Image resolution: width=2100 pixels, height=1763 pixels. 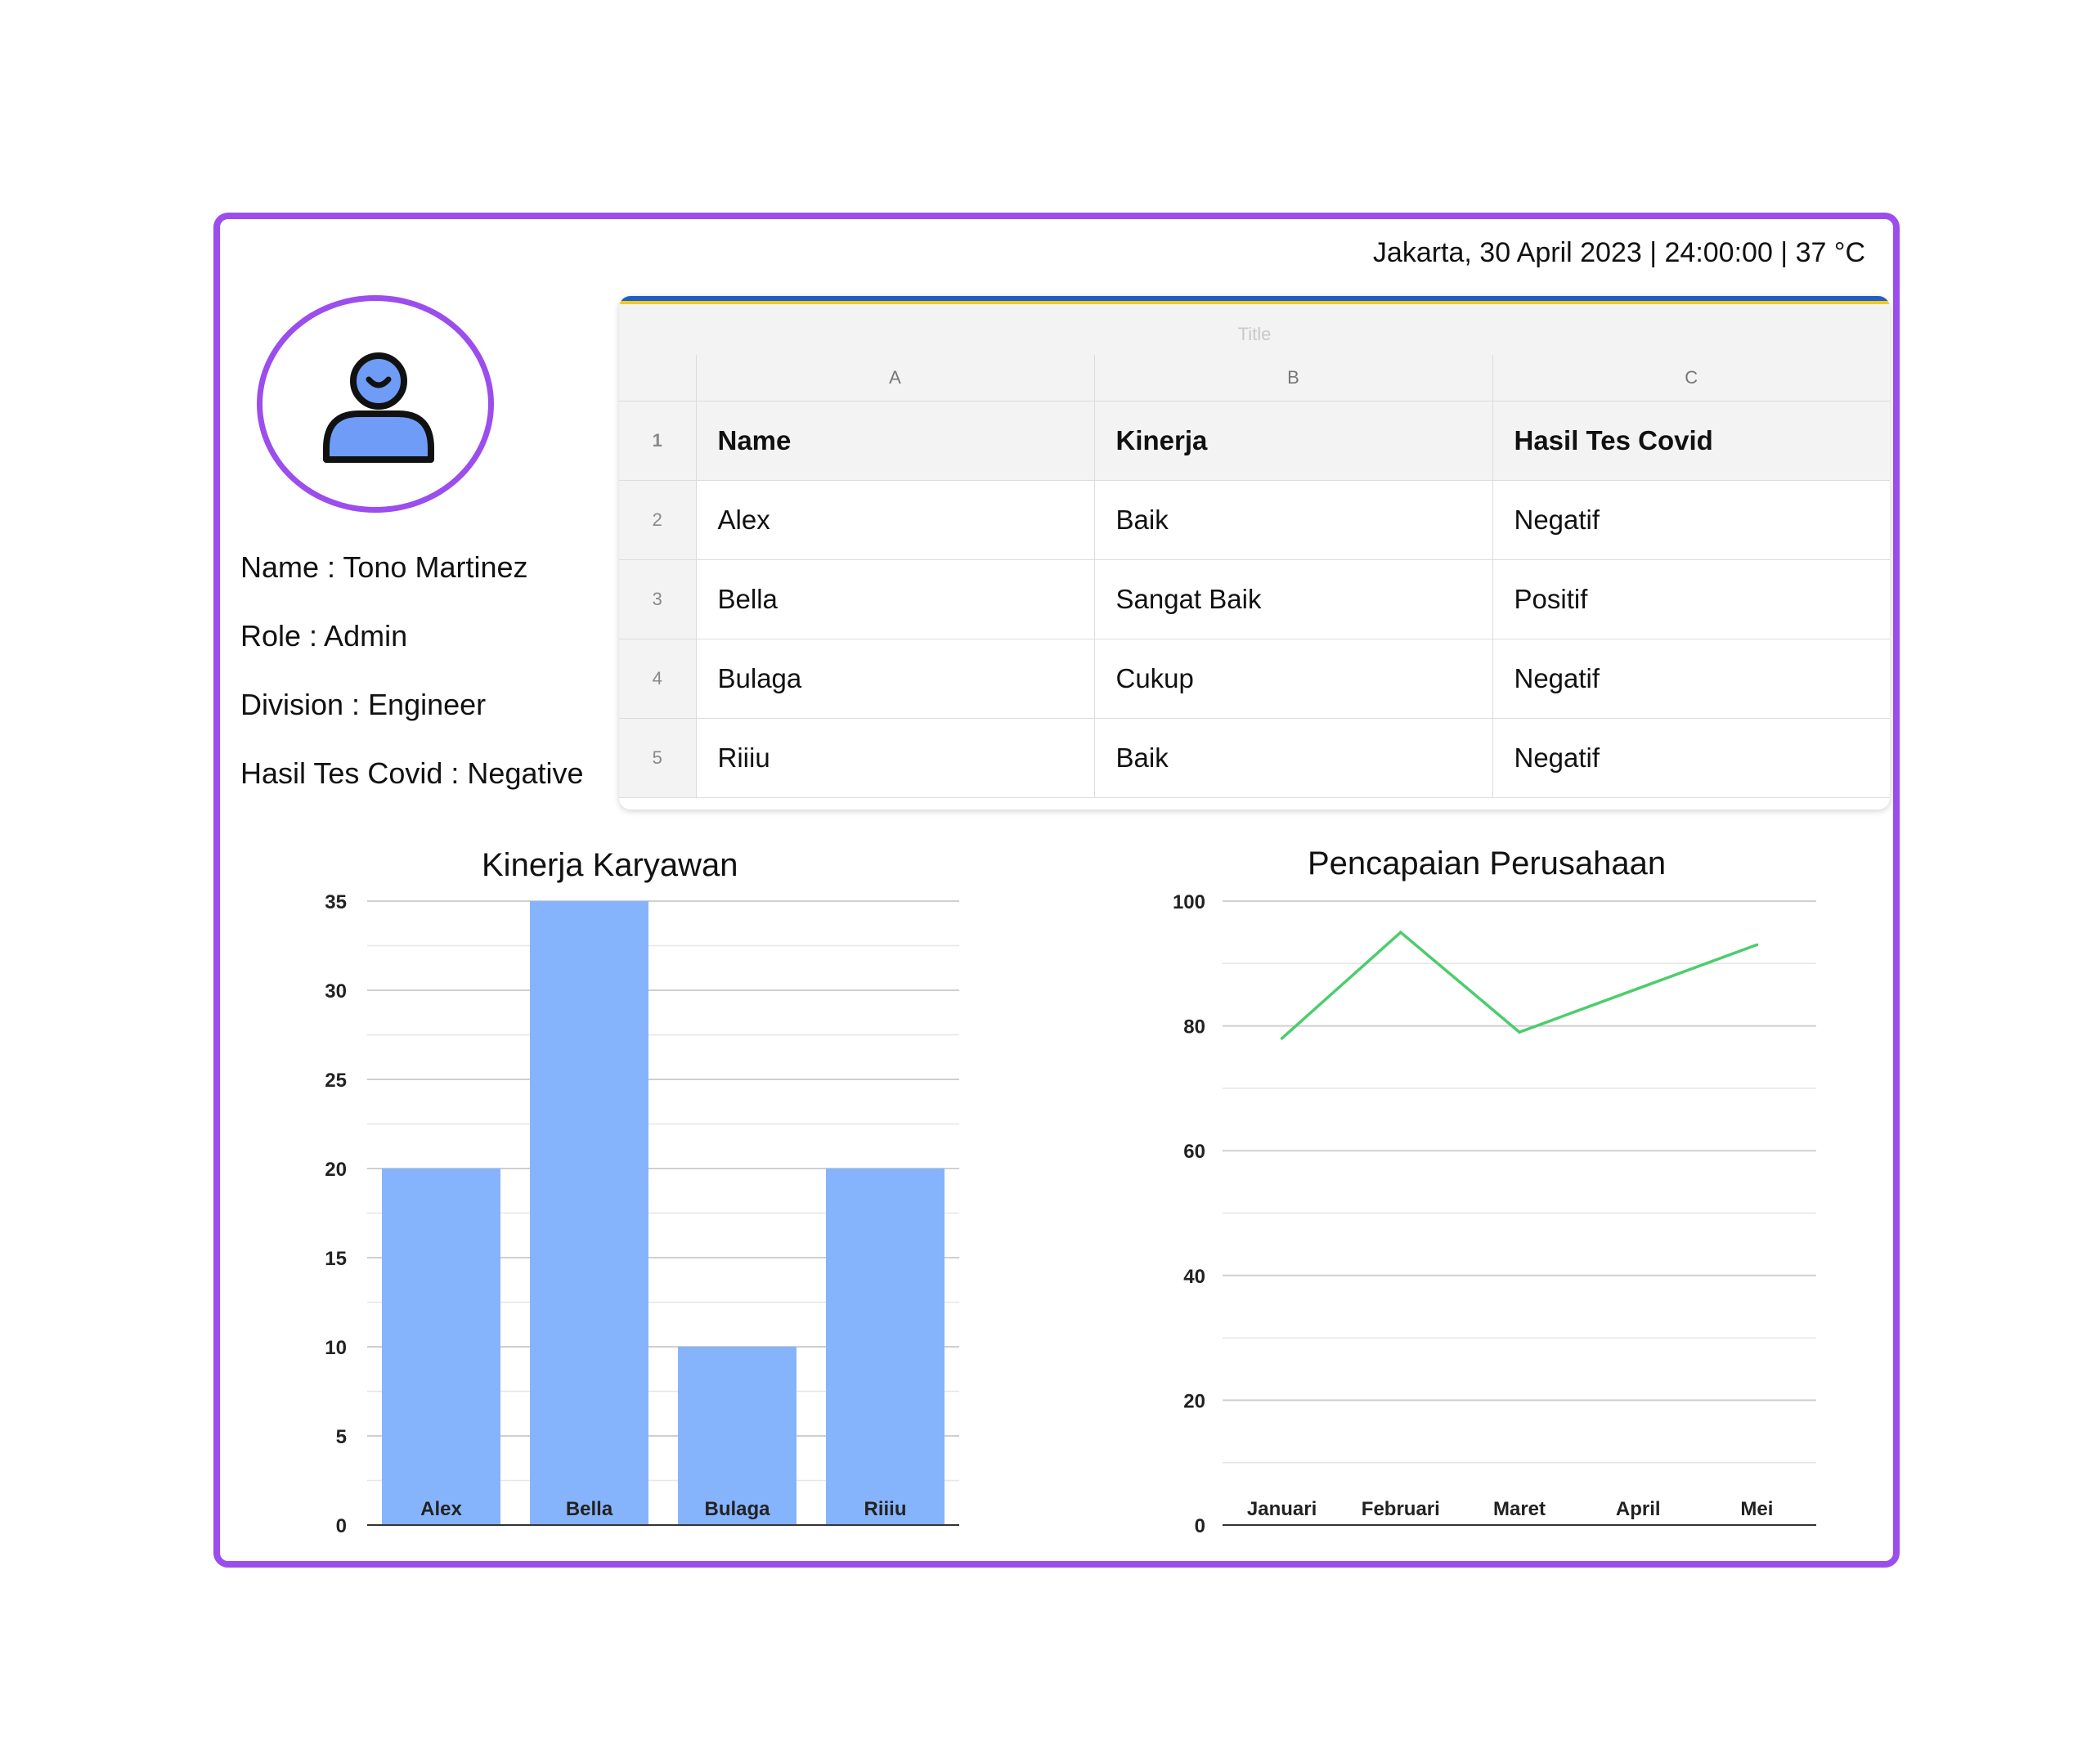 What do you see at coordinates (1189, 902) in the screenshot?
I see `y-tick-label: 100` at bounding box center [1189, 902].